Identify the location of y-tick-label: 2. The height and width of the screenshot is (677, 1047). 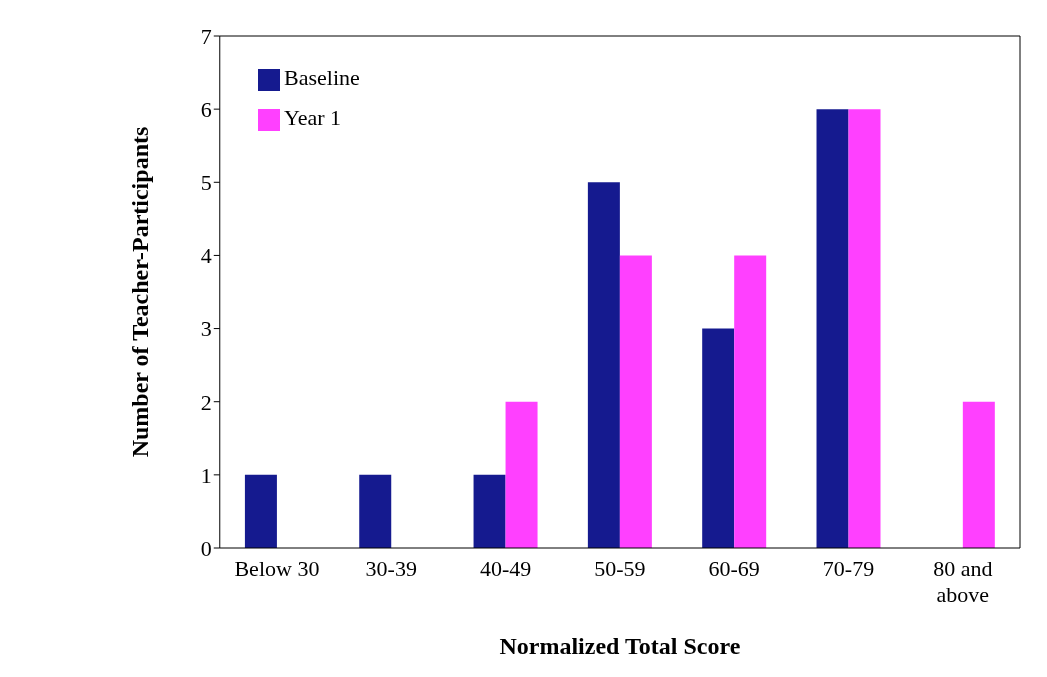
(206, 402).